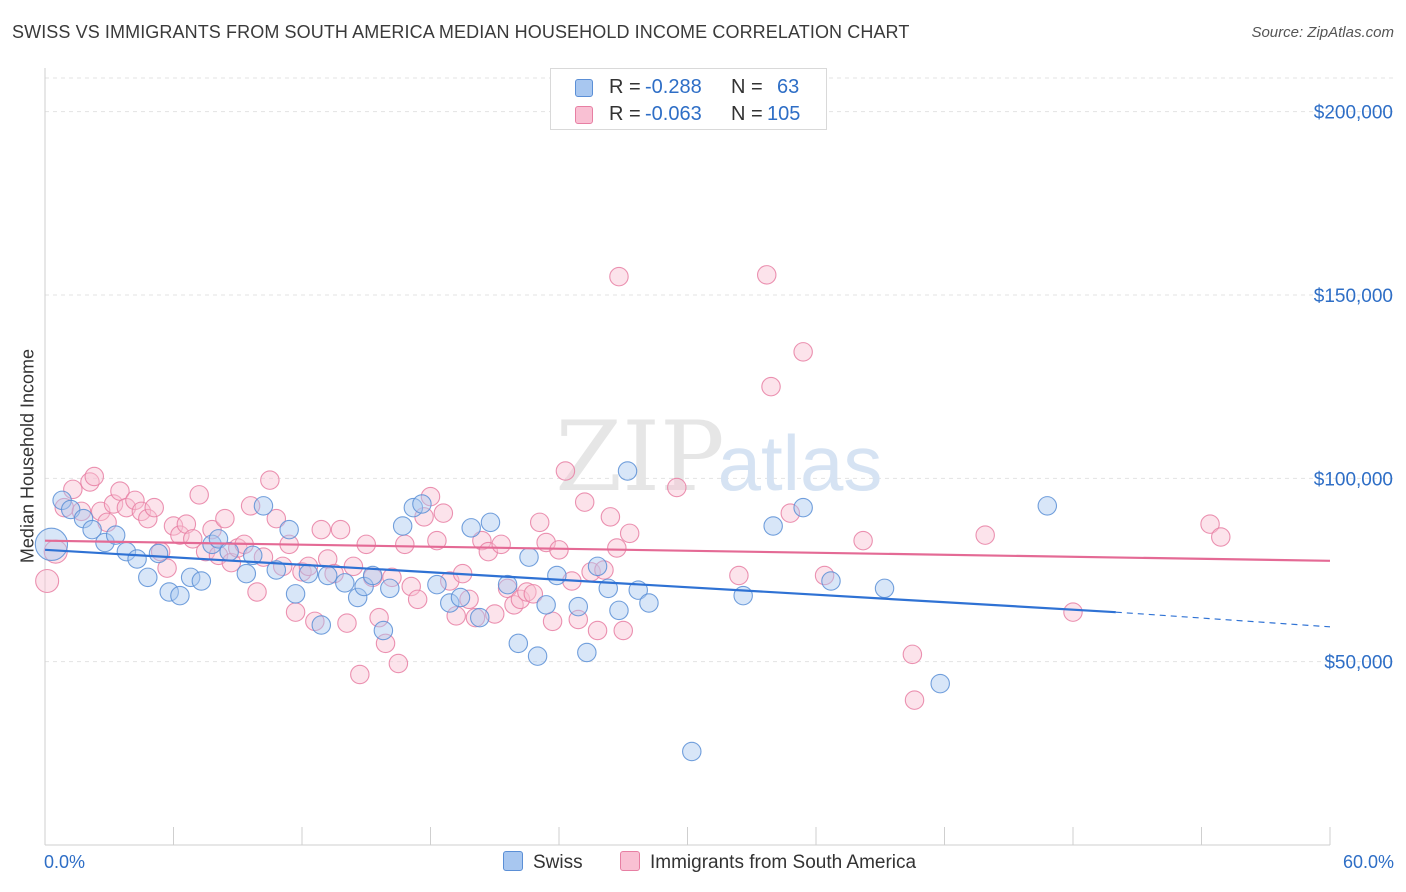  What do you see at coordinates (1322, 32) in the screenshot?
I see `source-label: Source: ZipAtlas.com` at bounding box center [1322, 32].